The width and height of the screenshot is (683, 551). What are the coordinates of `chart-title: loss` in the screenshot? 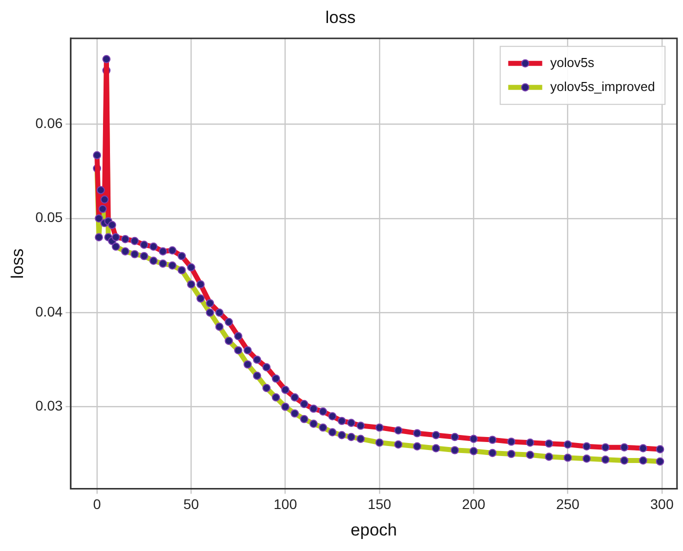 It's located at (340, 17).